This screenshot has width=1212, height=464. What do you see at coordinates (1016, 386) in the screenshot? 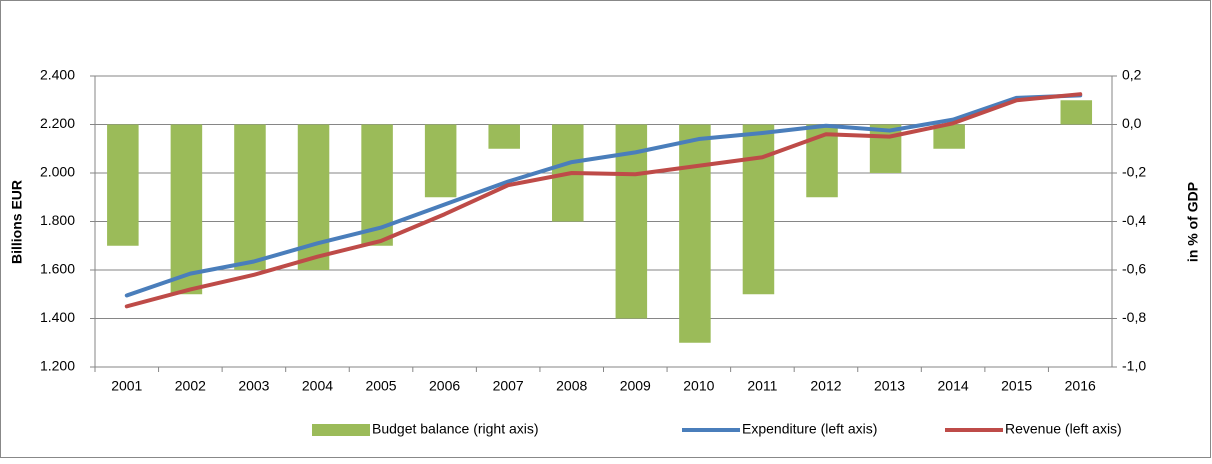
I see `x-tick-label: 2015` at bounding box center [1016, 386].